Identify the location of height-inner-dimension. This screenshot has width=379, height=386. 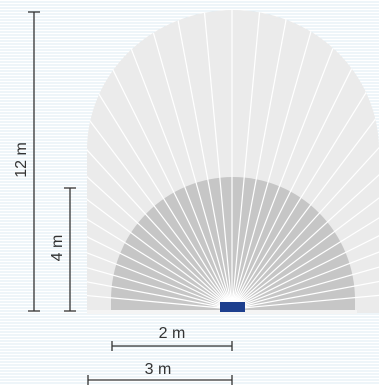
(70, 249).